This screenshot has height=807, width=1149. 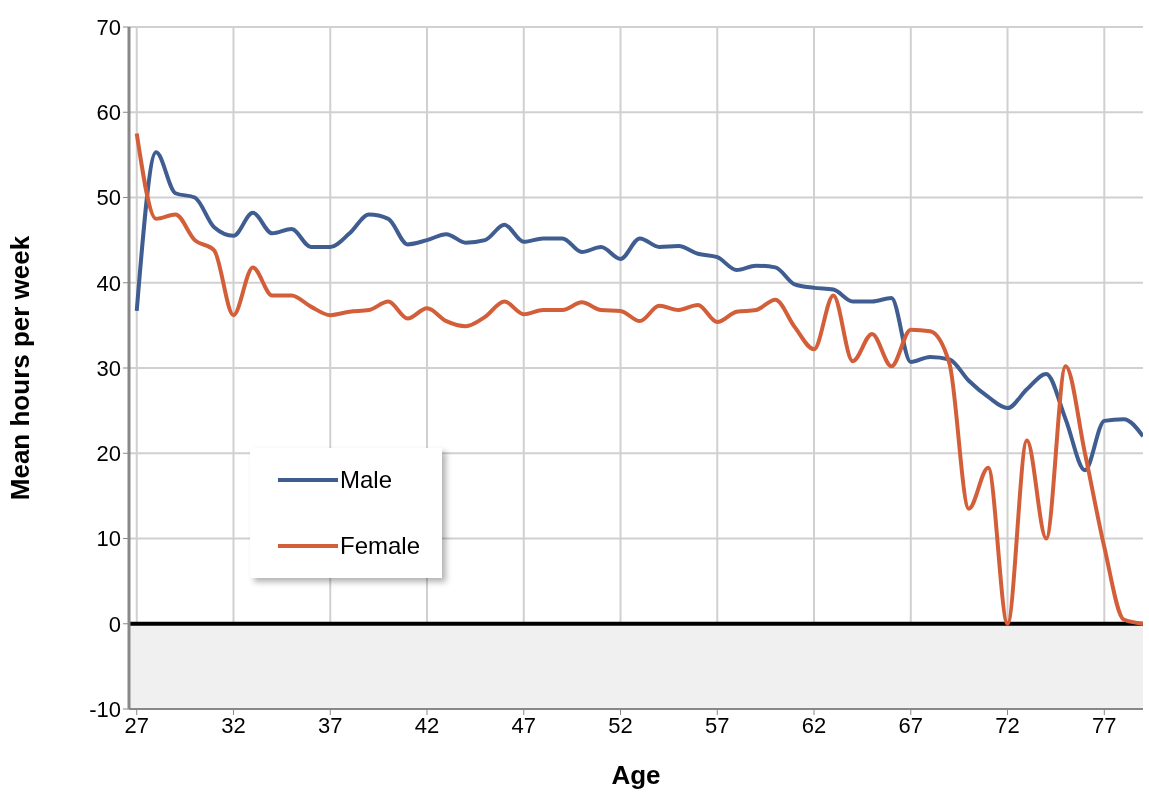 I want to click on x-tick-label: 42, so click(x=427, y=725).